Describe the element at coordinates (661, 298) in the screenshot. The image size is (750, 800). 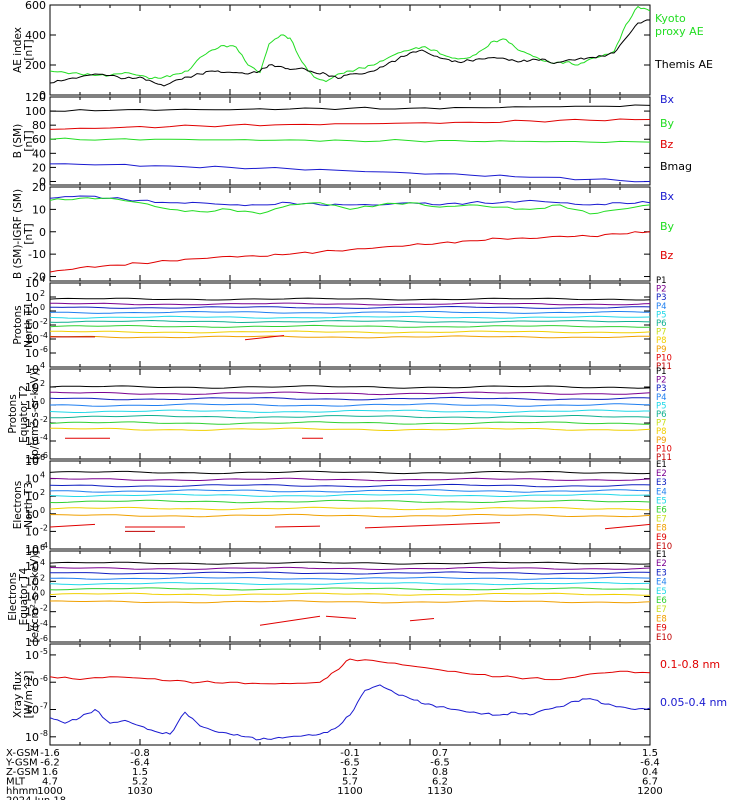
I see `legend-entry: P3` at that location.